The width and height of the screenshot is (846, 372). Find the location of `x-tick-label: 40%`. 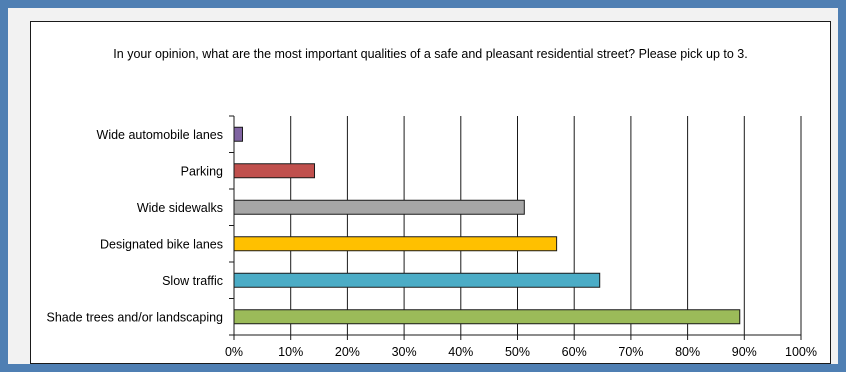

x-tick-label: 40% is located at coordinates (460, 352).